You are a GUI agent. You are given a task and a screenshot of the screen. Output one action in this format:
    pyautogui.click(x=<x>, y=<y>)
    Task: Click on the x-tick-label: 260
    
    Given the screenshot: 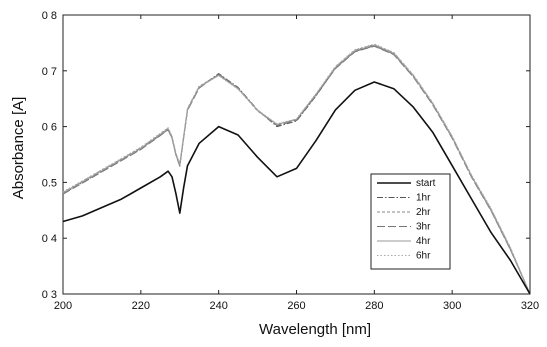 What is the action you would take?
    pyautogui.click(x=296, y=306)
    